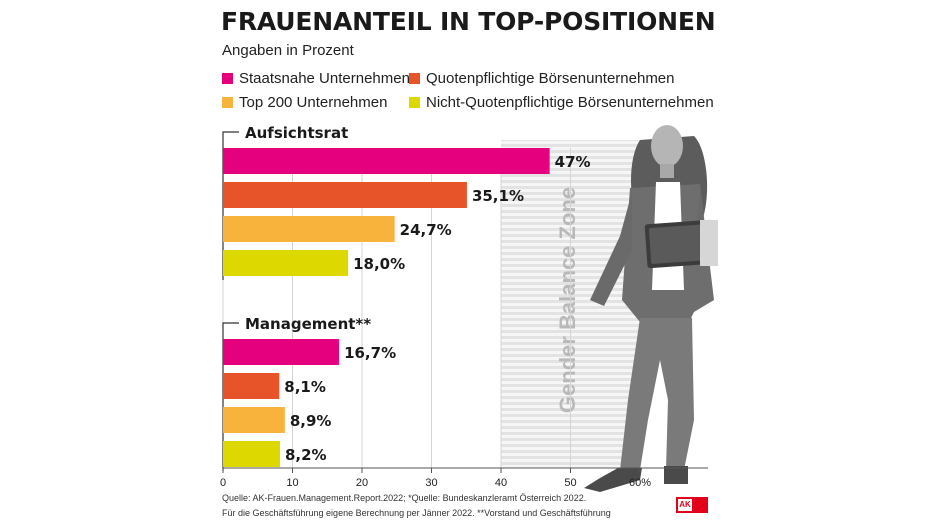 The height and width of the screenshot is (523, 930). I want to click on bar-value-label: 16,7%, so click(370, 353).